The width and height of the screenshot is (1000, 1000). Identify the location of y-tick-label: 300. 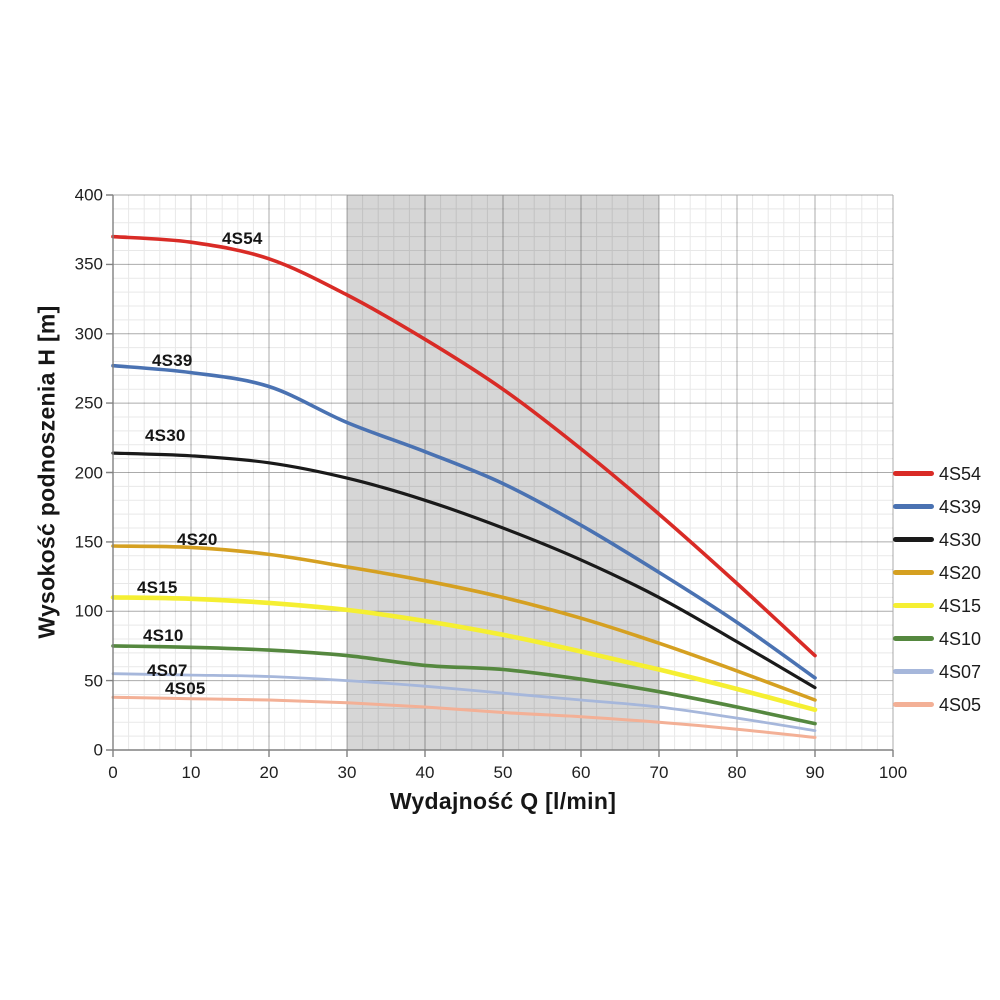
(88, 334).